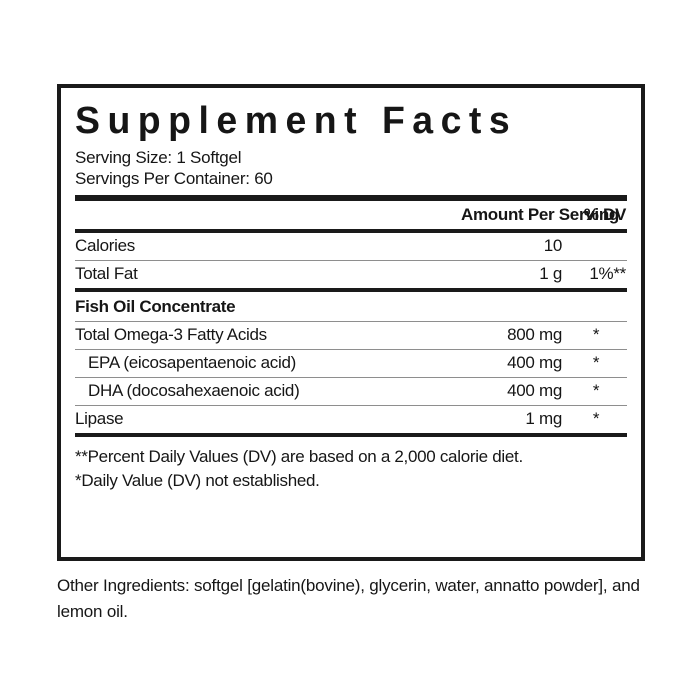 The image size is (700, 700). What do you see at coordinates (543, 418) in the screenshot?
I see `row-amount: 1 mg` at bounding box center [543, 418].